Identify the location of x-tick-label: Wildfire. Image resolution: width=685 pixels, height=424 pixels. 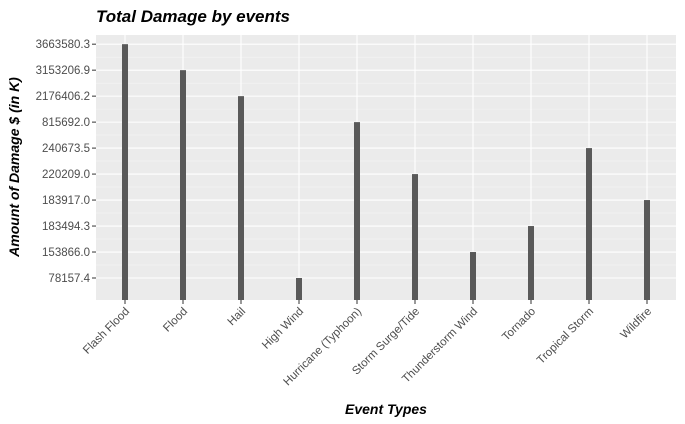
(637, 324).